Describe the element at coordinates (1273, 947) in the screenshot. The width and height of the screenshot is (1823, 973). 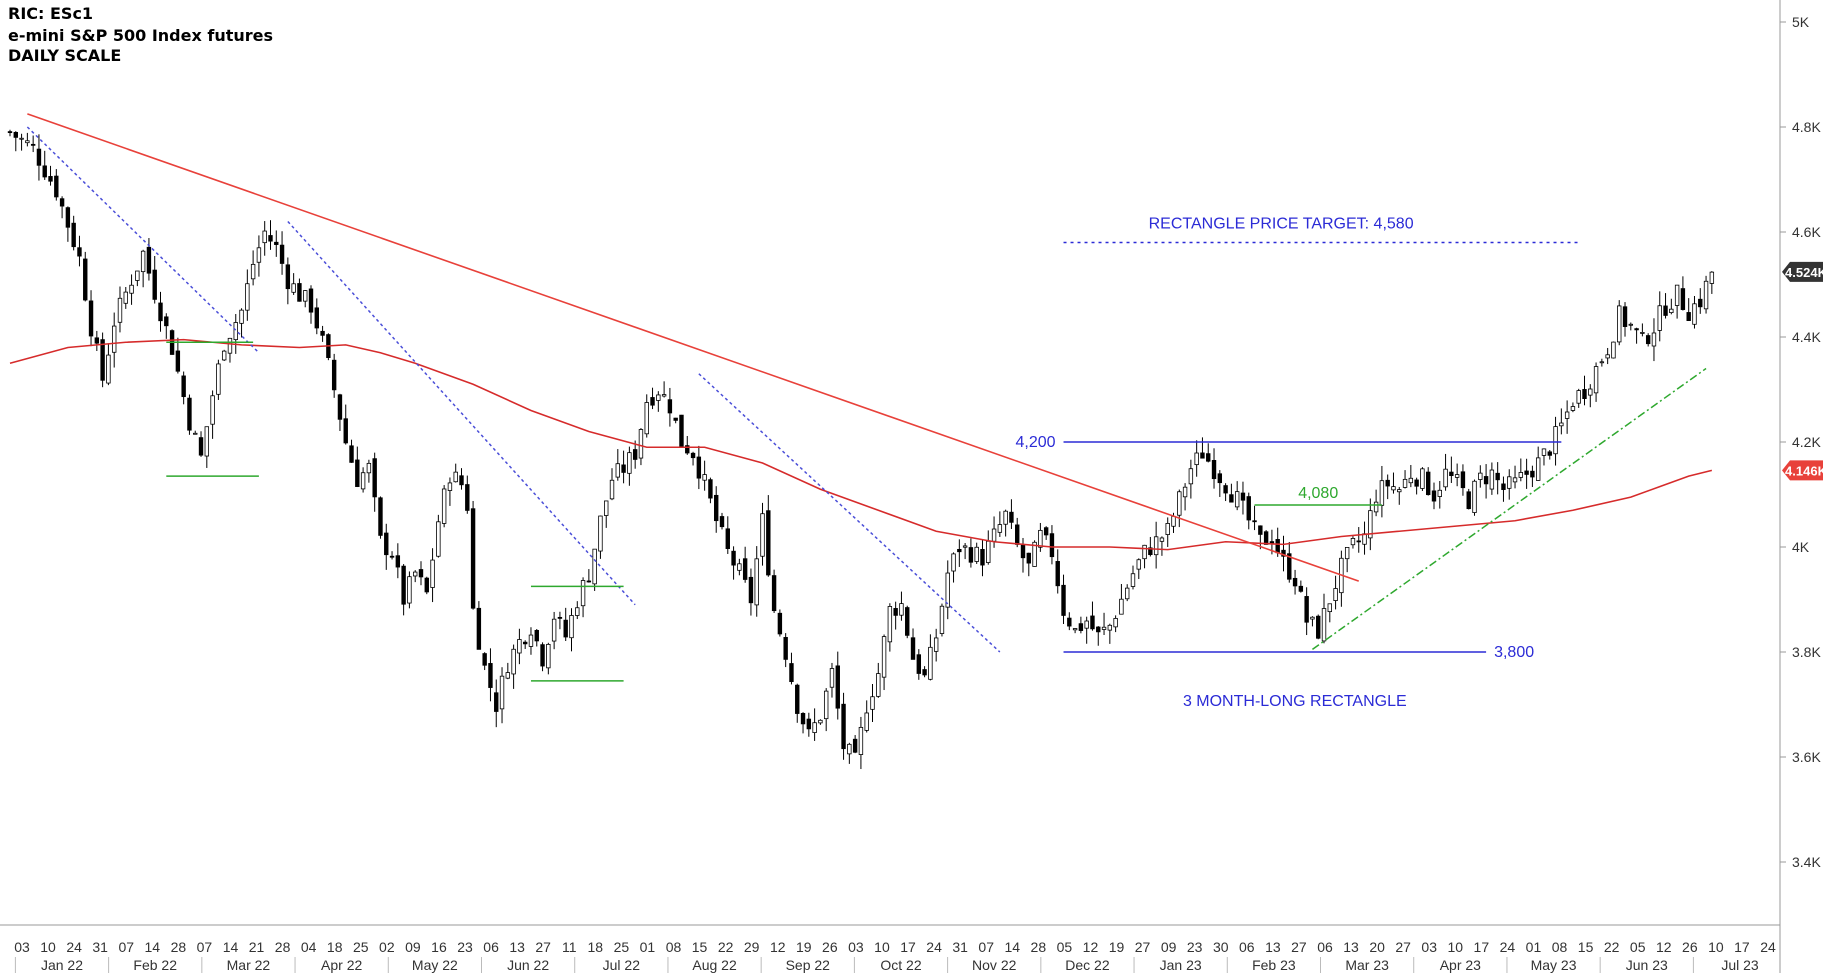
I see `x-day-label: 13` at that location.